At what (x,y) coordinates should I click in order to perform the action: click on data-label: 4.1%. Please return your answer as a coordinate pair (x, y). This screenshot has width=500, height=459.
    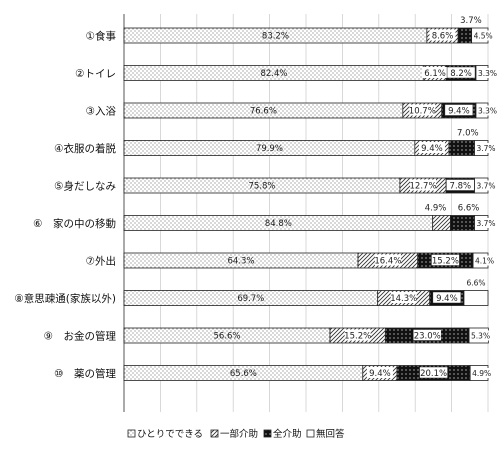
    Looking at the image, I should click on (484, 261).